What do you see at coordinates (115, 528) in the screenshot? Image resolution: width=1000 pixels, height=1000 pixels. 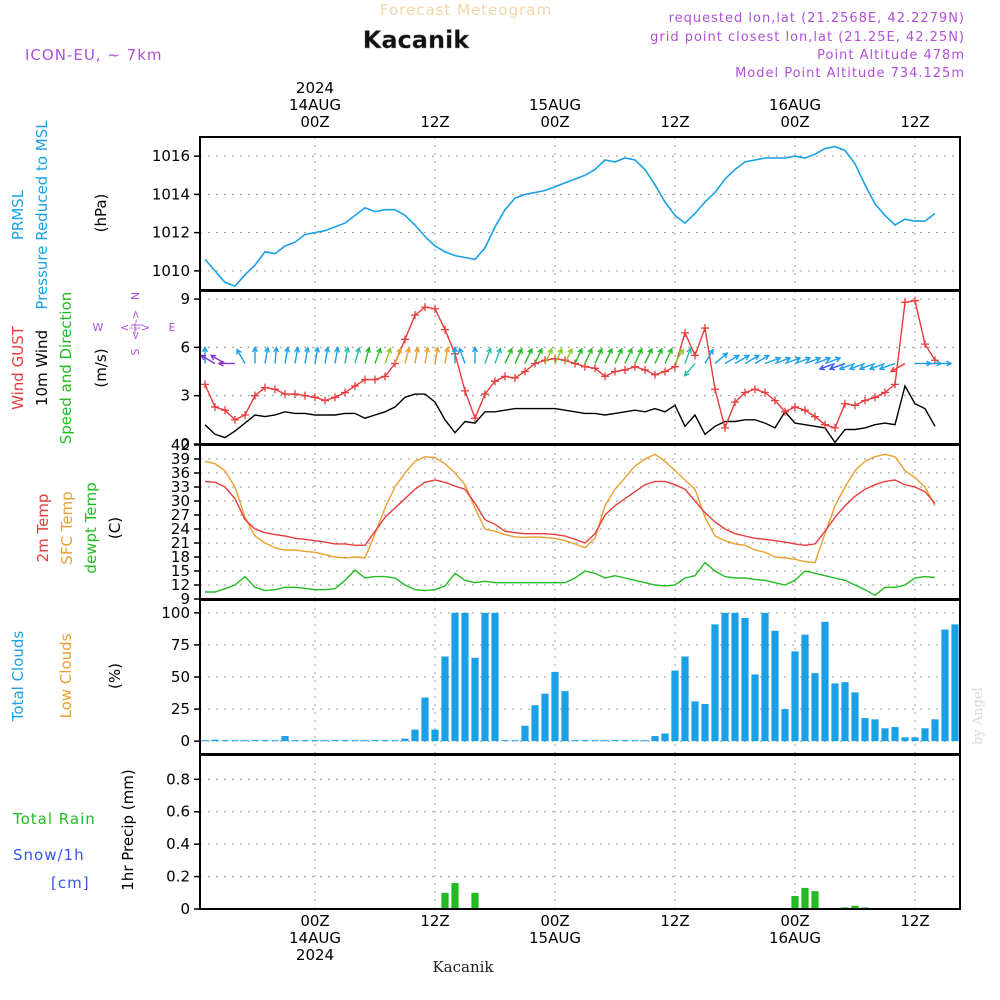 I see `temp-unit: (C)` at bounding box center [115, 528].